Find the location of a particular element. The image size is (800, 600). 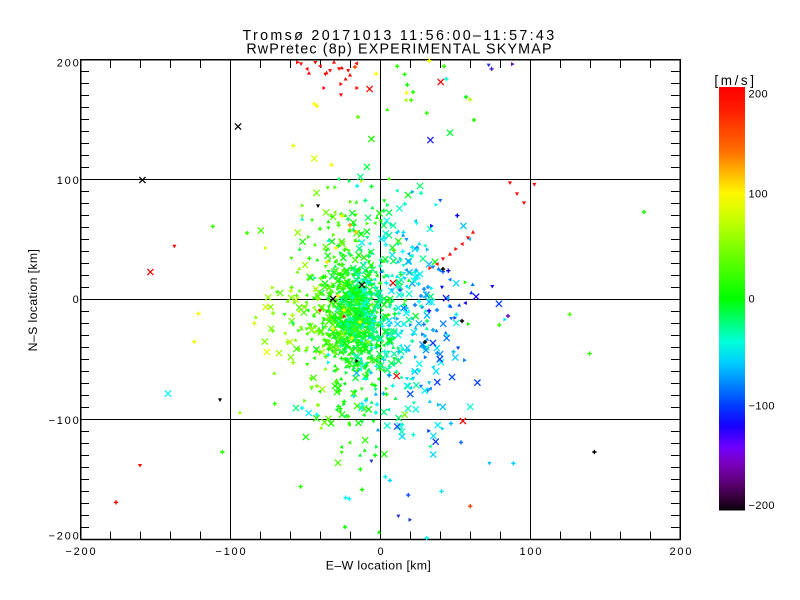

svg-text: N–S location [km] is located at coordinates (33, 300).